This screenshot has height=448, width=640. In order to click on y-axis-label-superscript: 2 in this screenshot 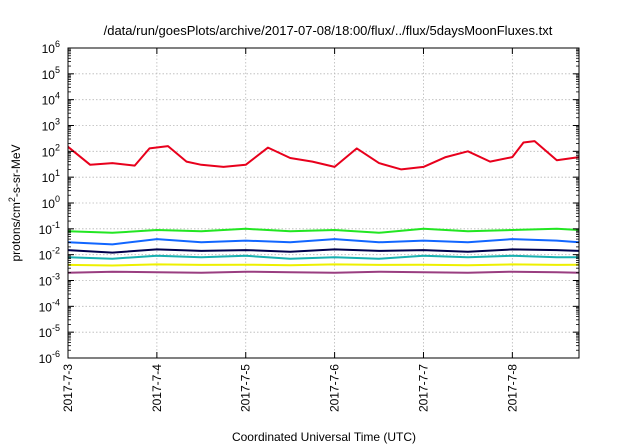, I will do `click(12, 199)`.